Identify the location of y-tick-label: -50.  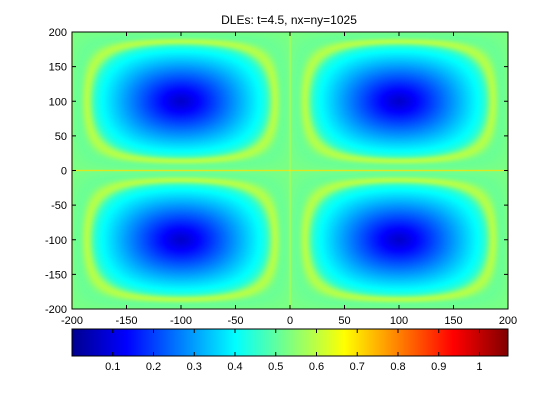
(59, 206).